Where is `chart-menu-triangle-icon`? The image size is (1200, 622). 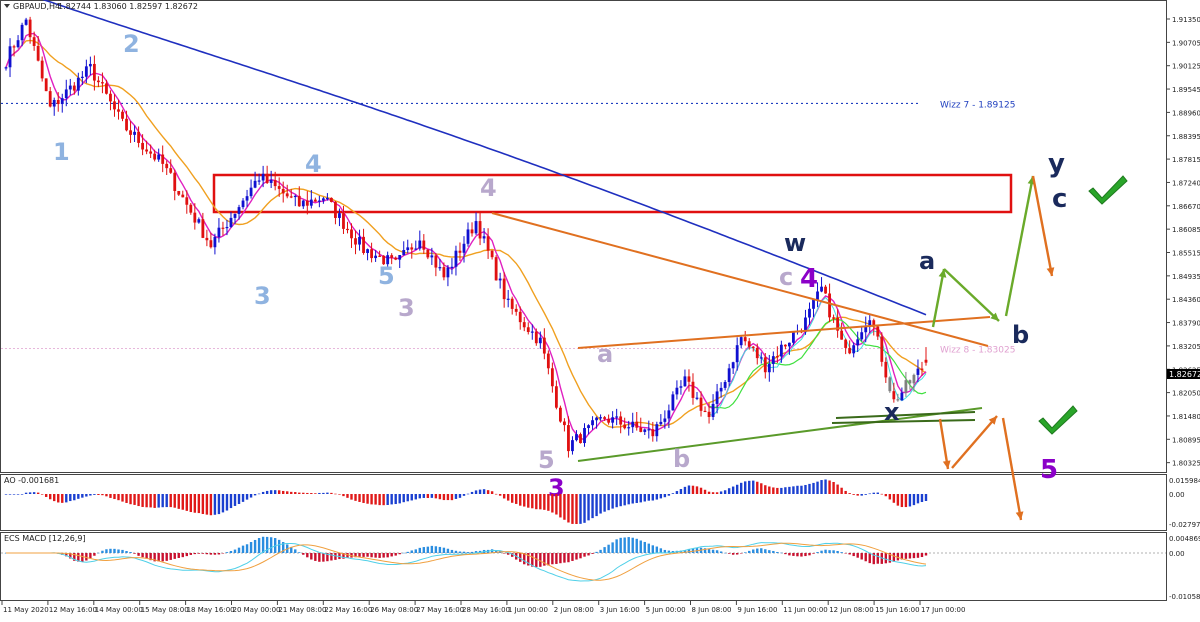 chart-menu-triangle-icon is located at coordinates (7, 6).